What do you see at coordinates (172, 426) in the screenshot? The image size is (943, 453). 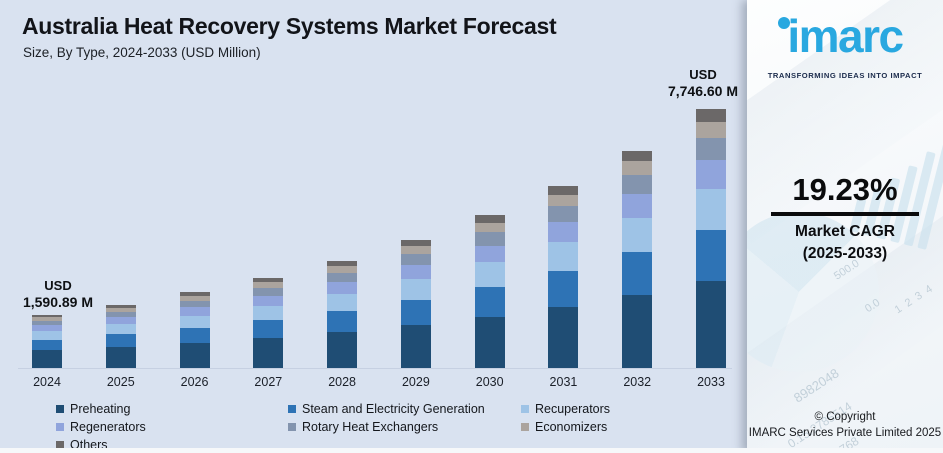 I see `legend-item-regenerators: Regenerators` at bounding box center [172, 426].